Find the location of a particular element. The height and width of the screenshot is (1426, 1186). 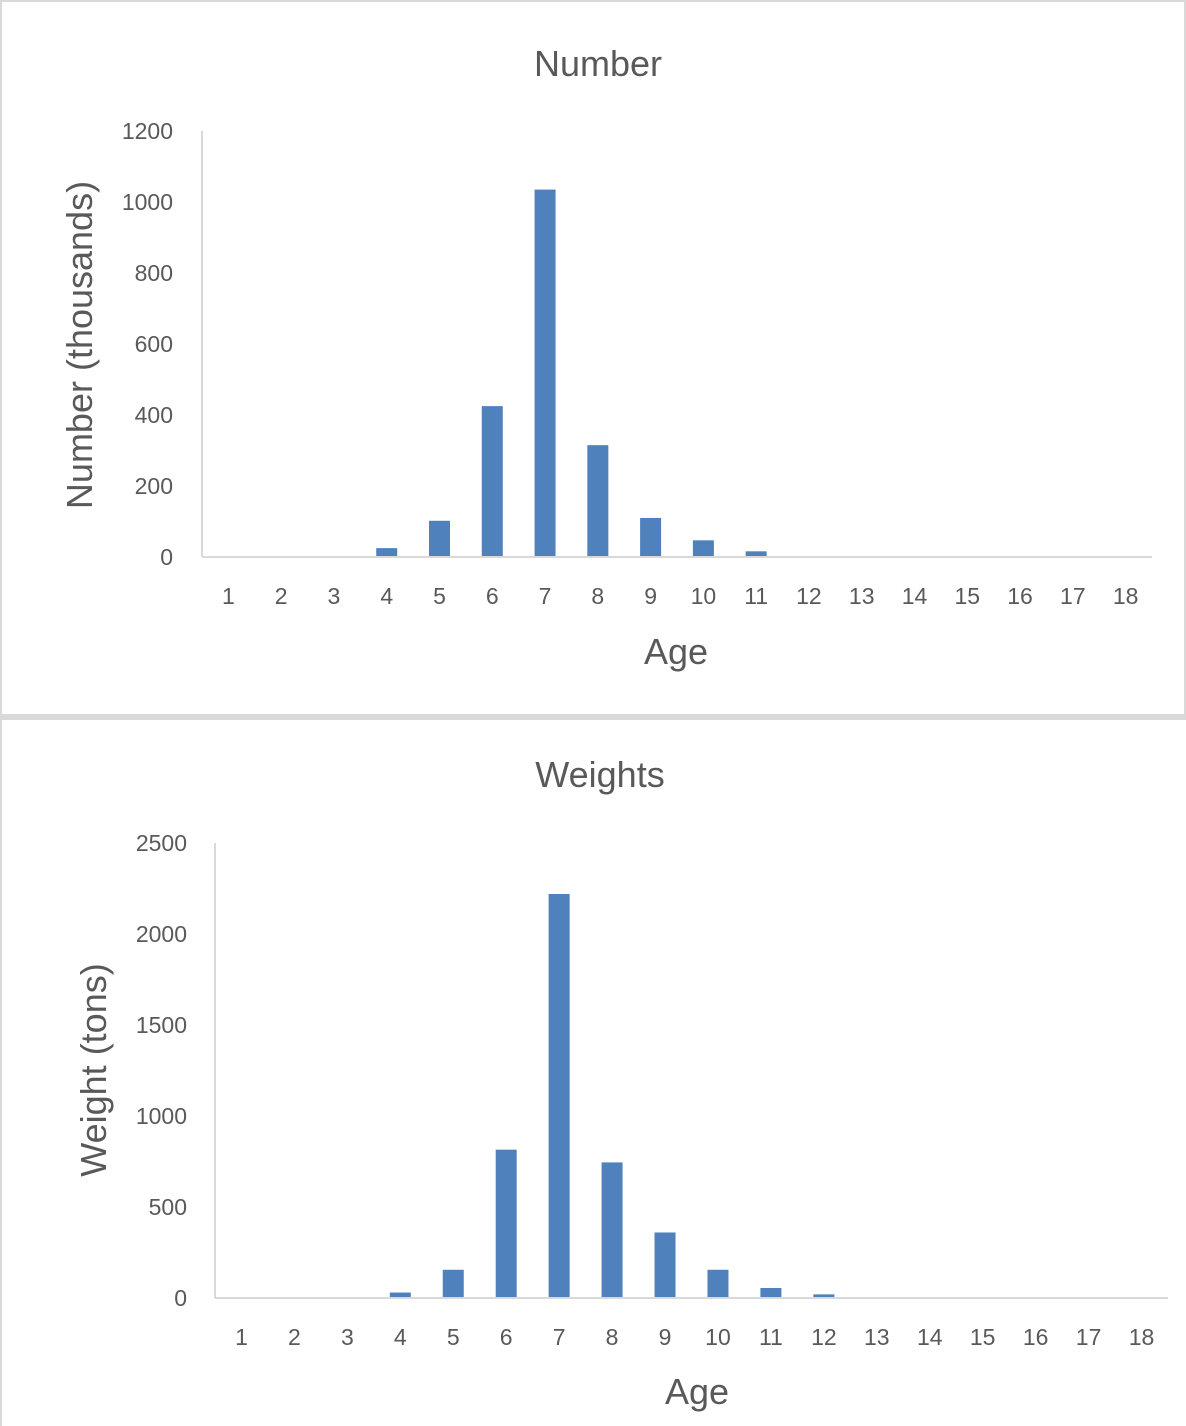

chart-title: Weights is located at coordinates (599, 774).